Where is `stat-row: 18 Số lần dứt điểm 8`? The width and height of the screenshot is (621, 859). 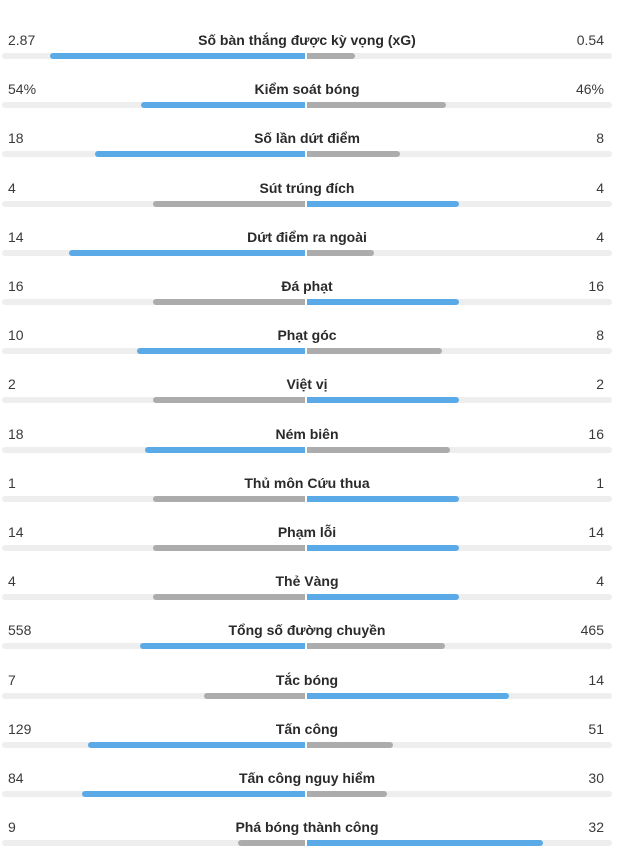 stat-row: 18 Số lần dứt điểm 8 is located at coordinates (310, 145).